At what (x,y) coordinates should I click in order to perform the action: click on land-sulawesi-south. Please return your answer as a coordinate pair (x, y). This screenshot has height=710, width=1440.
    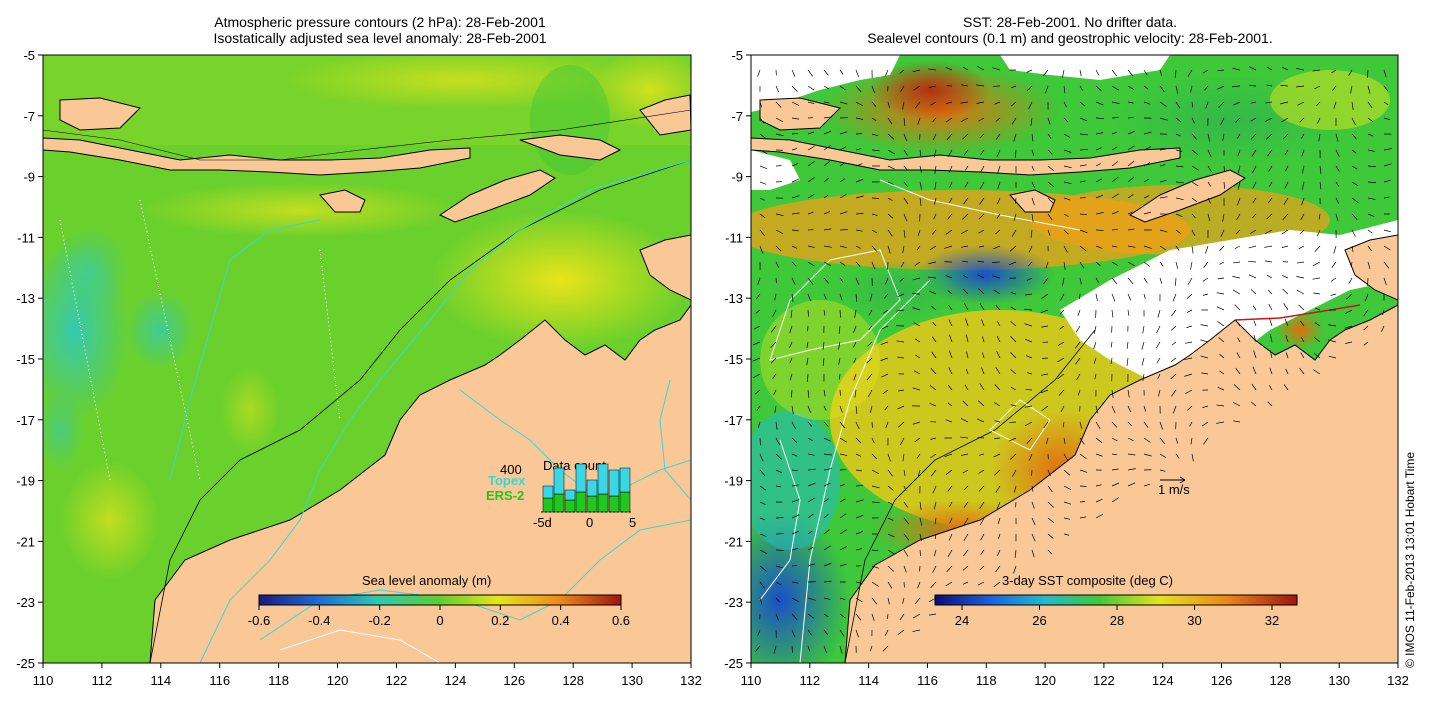
    Looking at the image, I should click on (100, 114).